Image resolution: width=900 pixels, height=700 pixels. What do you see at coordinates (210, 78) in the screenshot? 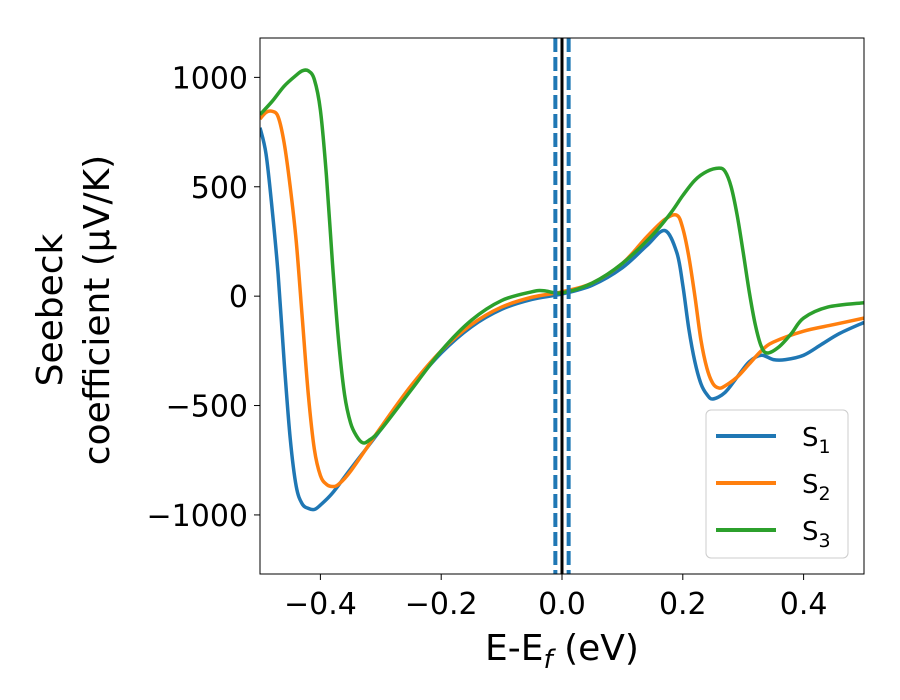
I see `y-tick-label: 1000` at bounding box center [210, 78].